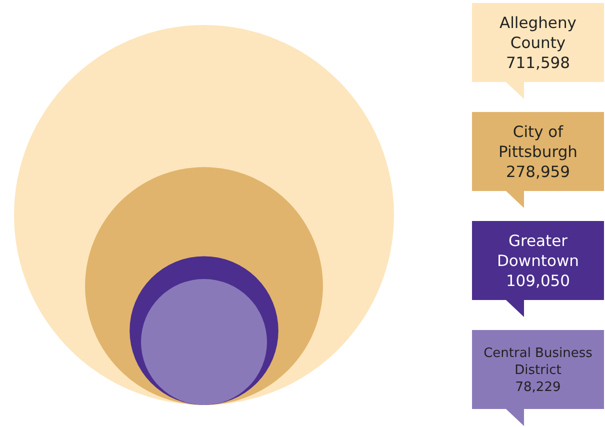 This screenshot has width=605, height=427. What do you see at coordinates (538, 141) in the screenshot?
I see `category-label: City of Pittsburgh` at bounding box center [538, 141].